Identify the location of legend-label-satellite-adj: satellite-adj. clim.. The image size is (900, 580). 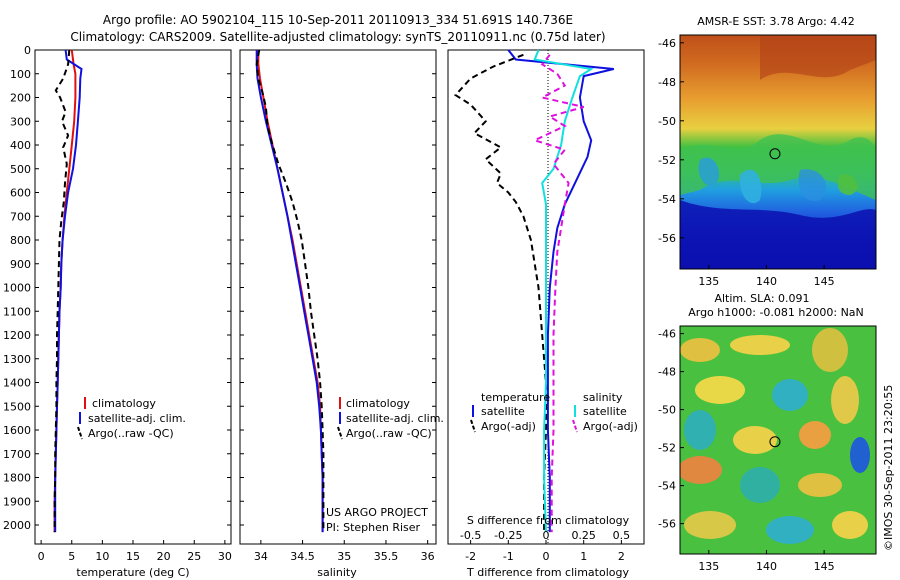
(395, 418).